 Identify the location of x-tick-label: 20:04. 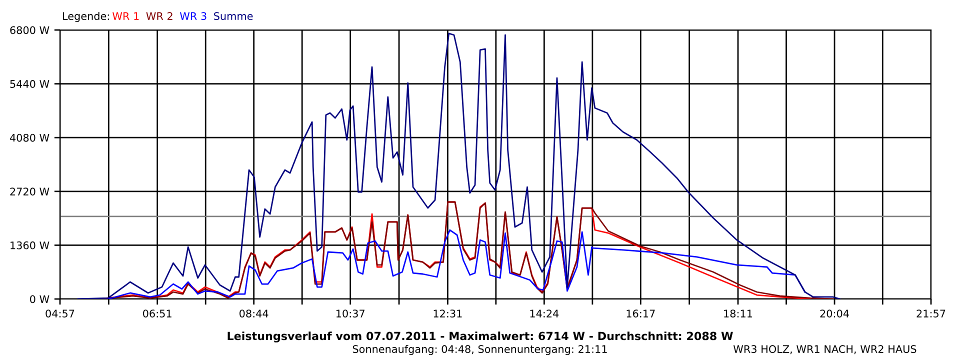
(834, 314).